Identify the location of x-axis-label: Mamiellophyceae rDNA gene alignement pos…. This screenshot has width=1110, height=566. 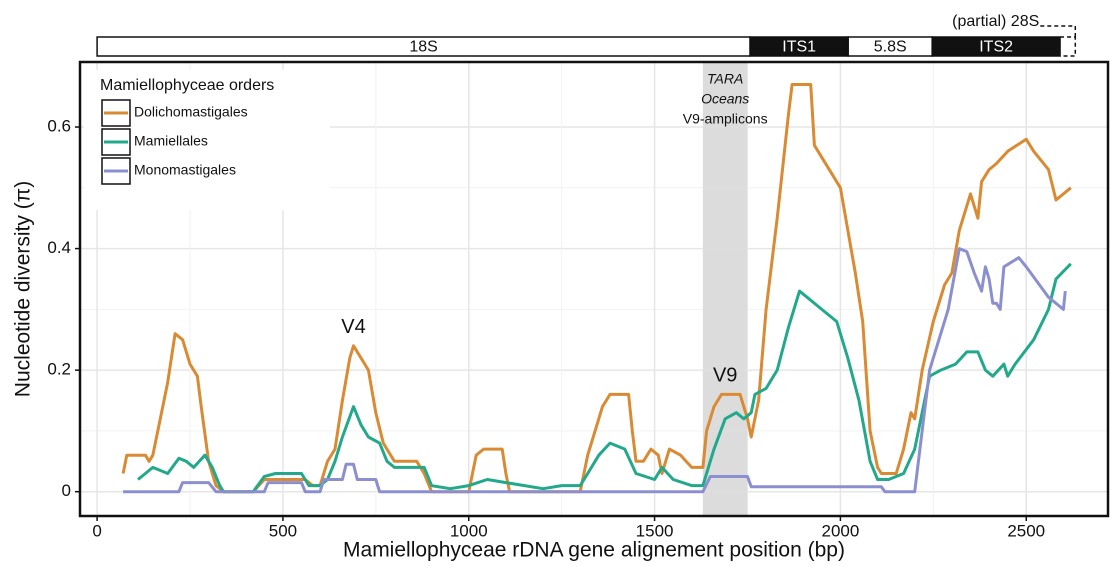
(594, 550).